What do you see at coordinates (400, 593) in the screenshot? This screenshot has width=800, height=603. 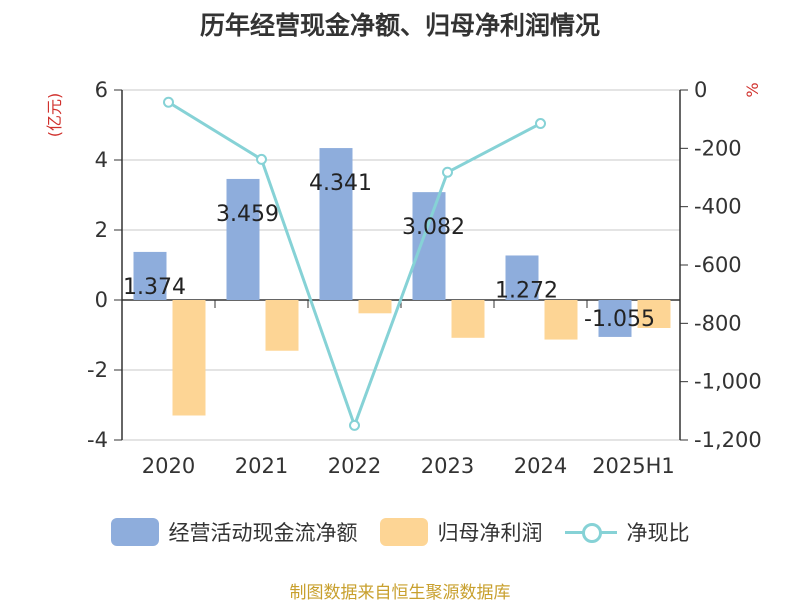 I see `data-source-note: 制图数据来自恒生聚源数据库` at bounding box center [400, 593].